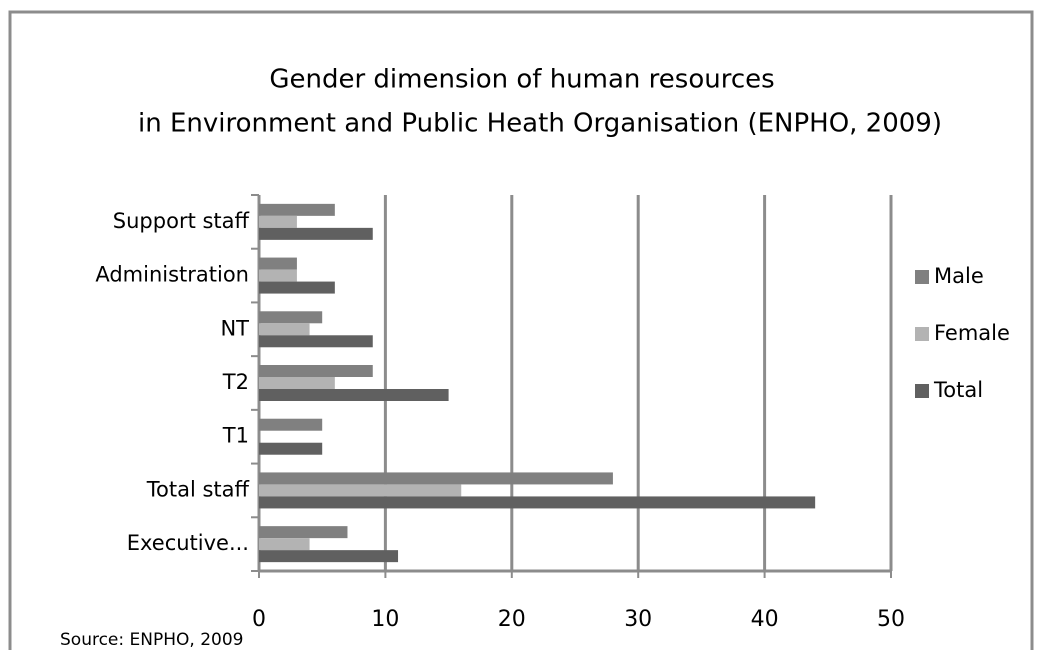 This screenshot has height=650, width=1043. I want to click on x-tick-label: 0, so click(259, 619).